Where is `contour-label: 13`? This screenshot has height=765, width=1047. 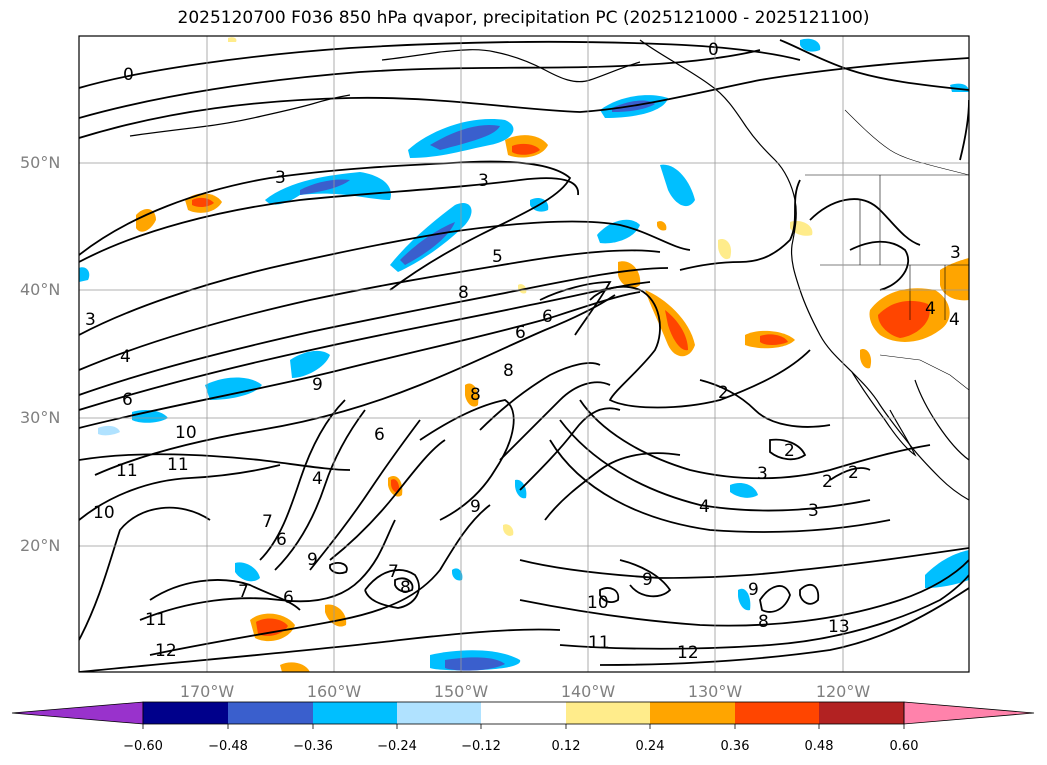
contour-label: 13 is located at coordinates (839, 627).